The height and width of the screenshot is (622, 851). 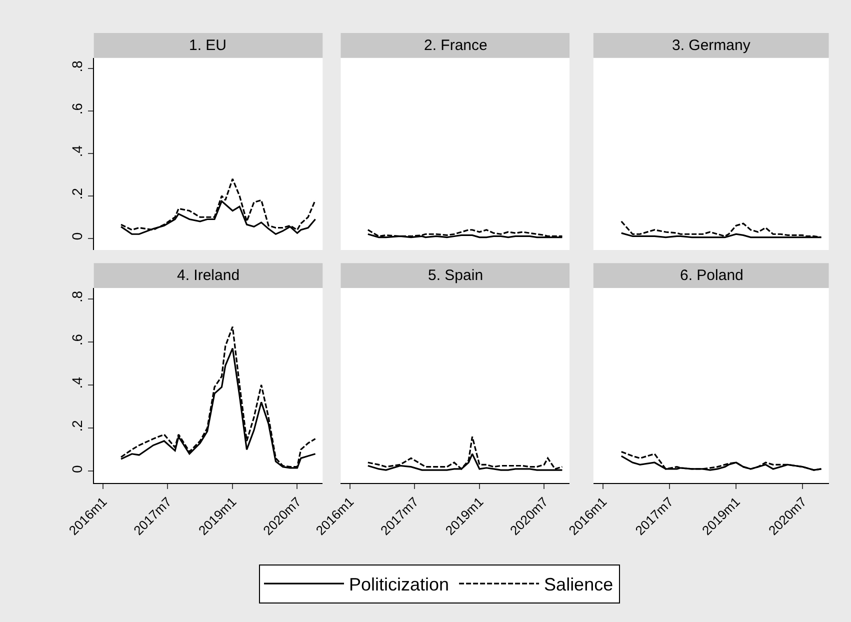 What do you see at coordinates (711, 45) in the screenshot?
I see `chart-title: 3. Germany` at bounding box center [711, 45].